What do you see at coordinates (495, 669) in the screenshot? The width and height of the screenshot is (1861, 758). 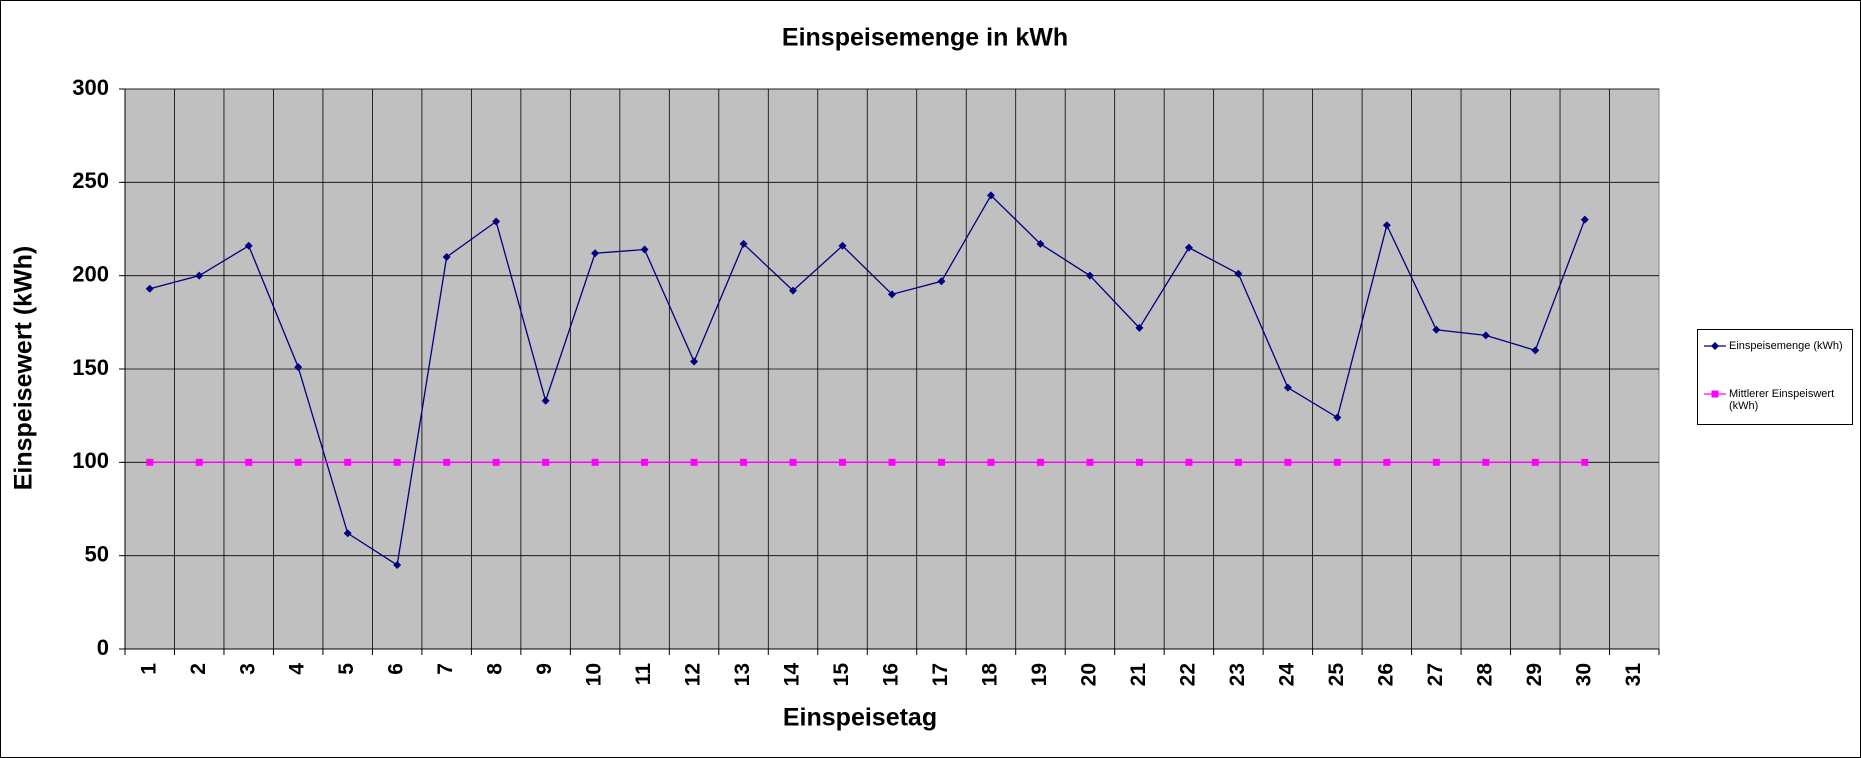 I see `x-tick-label: 8` at bounding box center [495, 669].